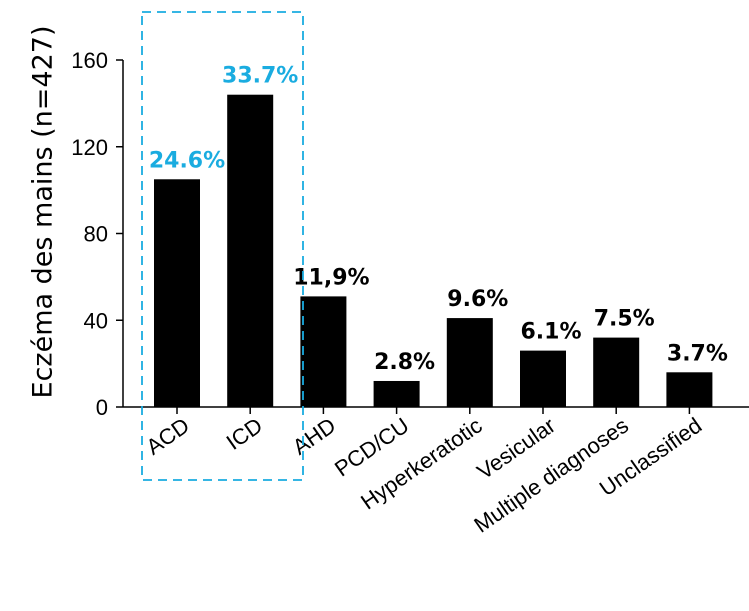  I want to click on y-tick-label-40: 40, so click(96, 320).